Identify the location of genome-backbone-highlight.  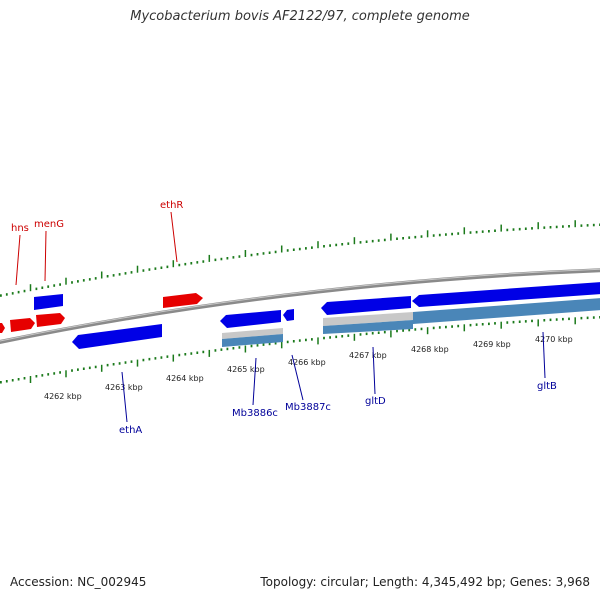
(300, 305).